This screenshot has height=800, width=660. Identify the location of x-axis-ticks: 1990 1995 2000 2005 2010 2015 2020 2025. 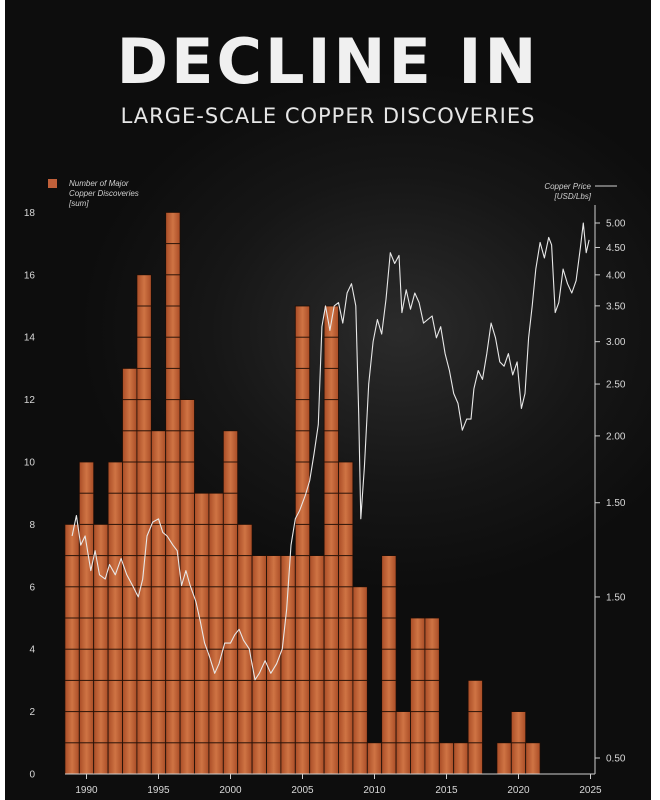
(338, 785).